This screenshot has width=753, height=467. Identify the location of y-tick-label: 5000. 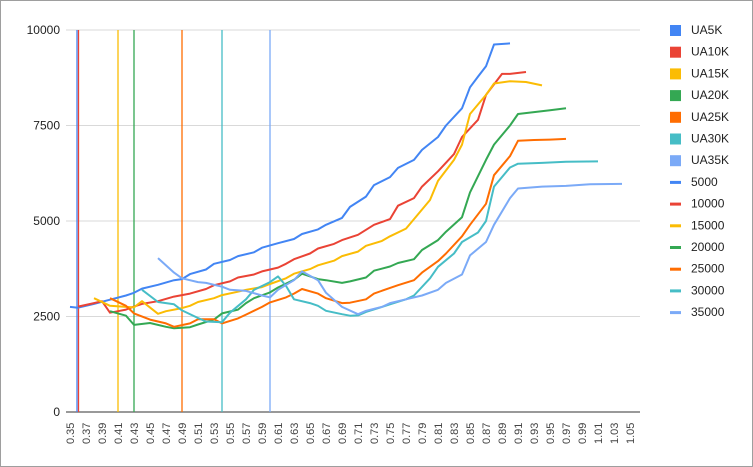
(46, 221).